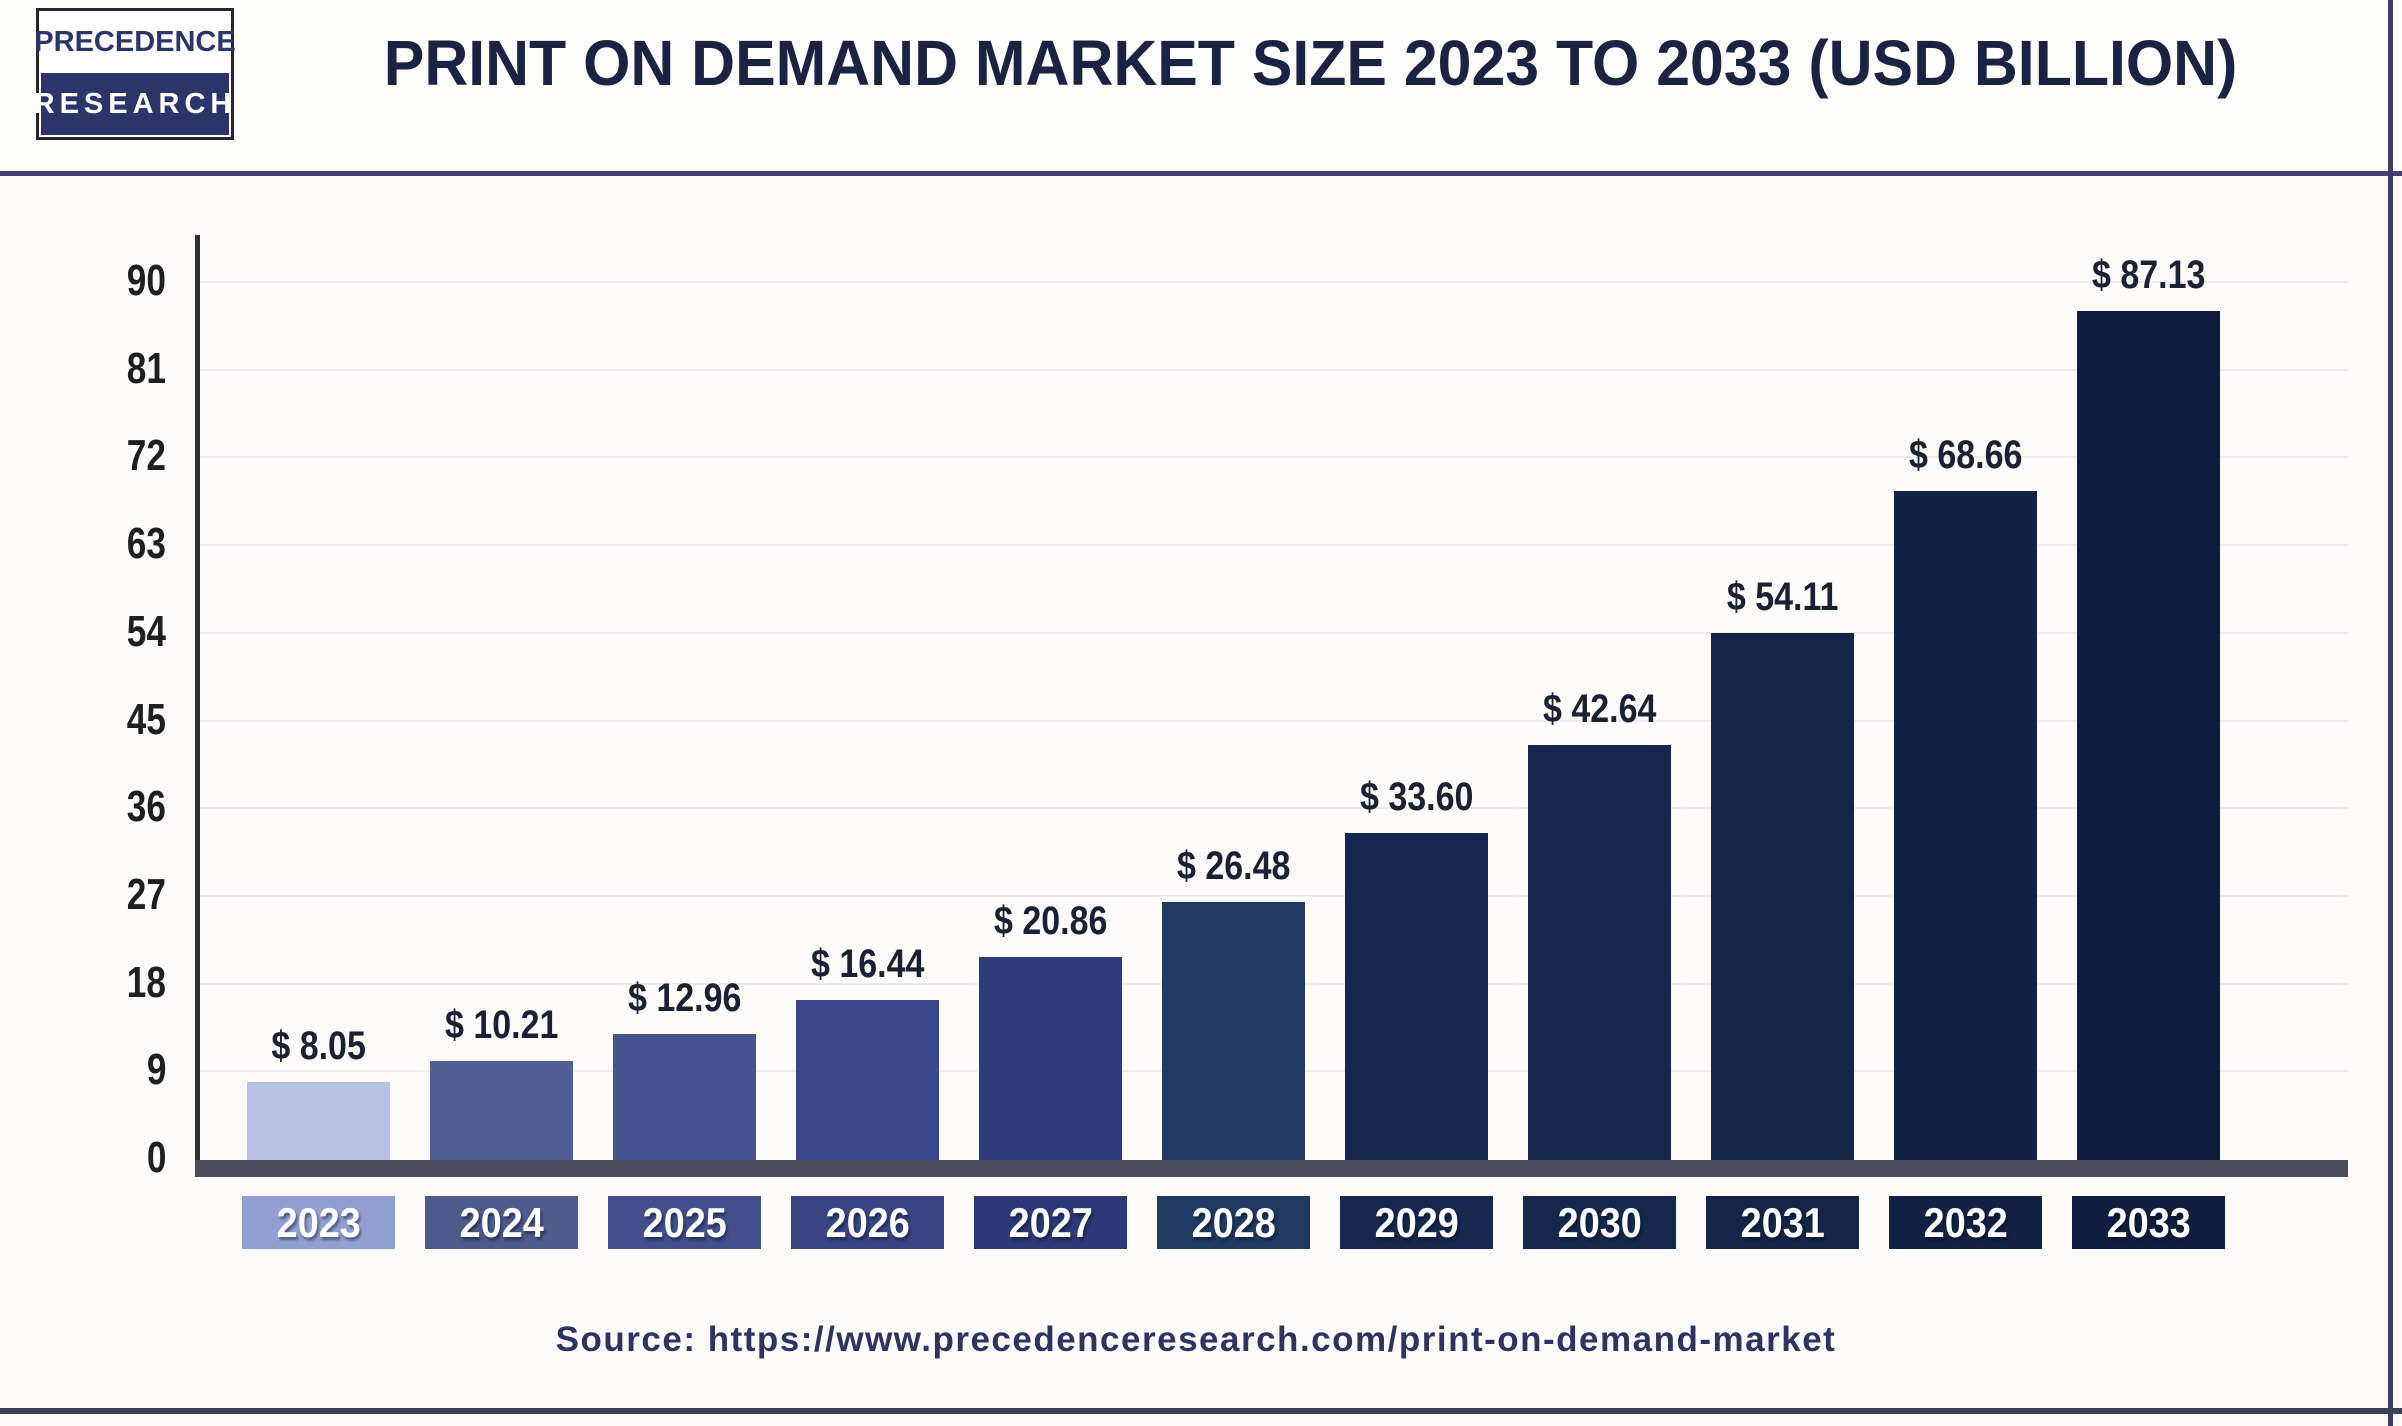  Describe the element at coordinates (867, 1079) in the screenshot. I see `bar-2026` at that location.